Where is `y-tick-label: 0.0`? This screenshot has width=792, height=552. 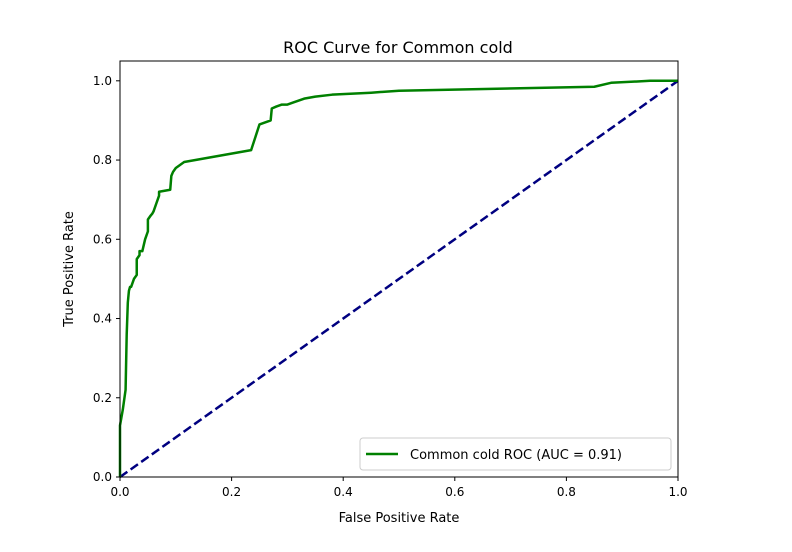
y-tick-label: 0.0 is located at coordinates (102, 477).